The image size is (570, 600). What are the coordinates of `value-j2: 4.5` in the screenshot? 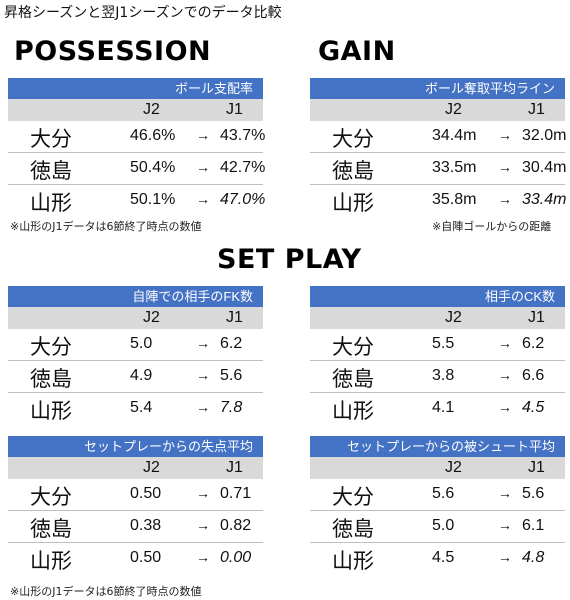 It's located at (443, 557).